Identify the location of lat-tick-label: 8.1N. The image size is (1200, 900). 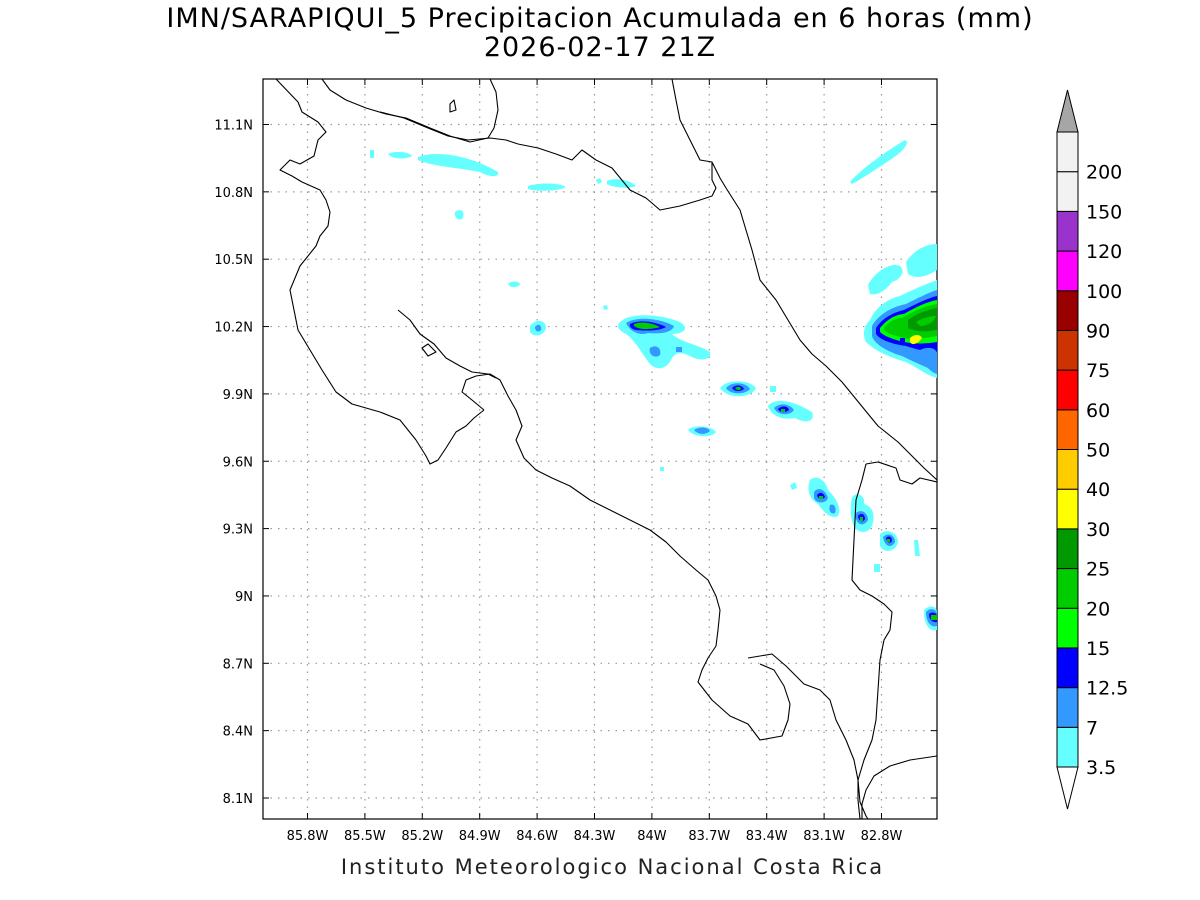
(238, 799).